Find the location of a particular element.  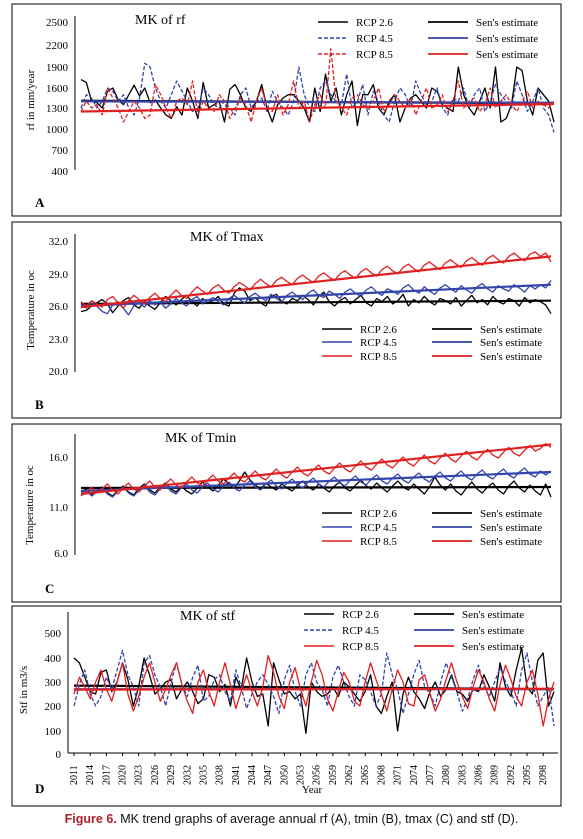

x-tick-label: 2050 is located at coordinates (284, 775).